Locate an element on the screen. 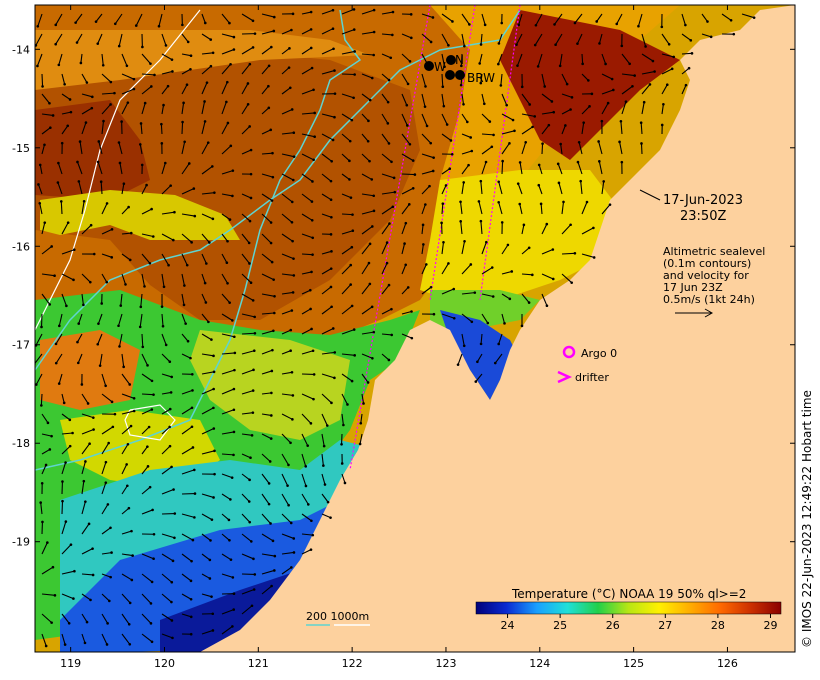 The width and height of the screenshot is (820, 680). altimetry-line-4: 17 Jun 23Z is located at coordinates (693, 287).